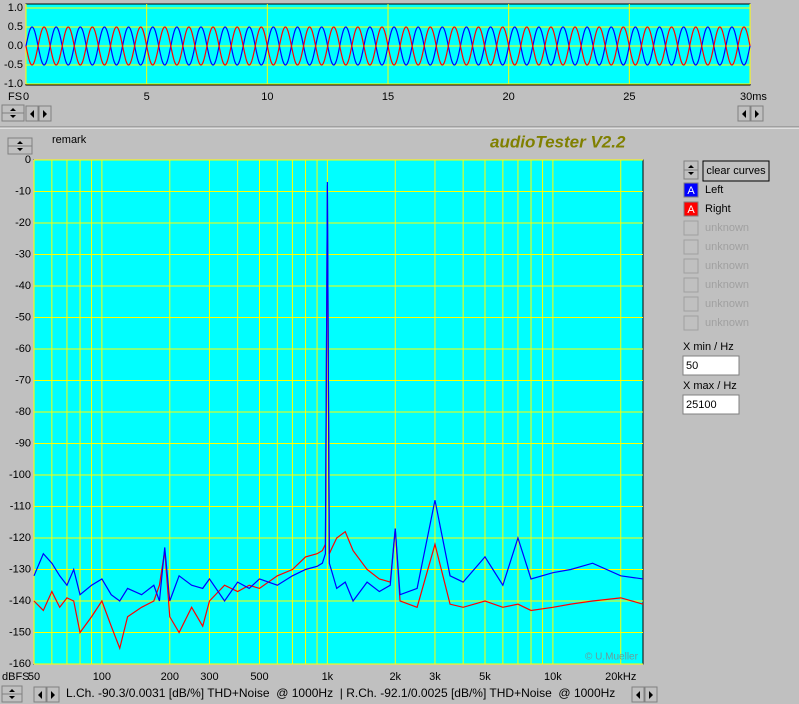  Describe the element at coordinates (40, 694) in the screenshot. I see `status-left` at that location.